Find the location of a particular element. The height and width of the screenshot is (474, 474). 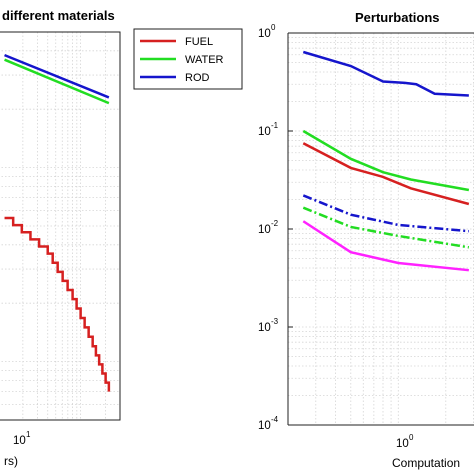

right-chart-title: Perturbations is located at coordinates (397, 17).